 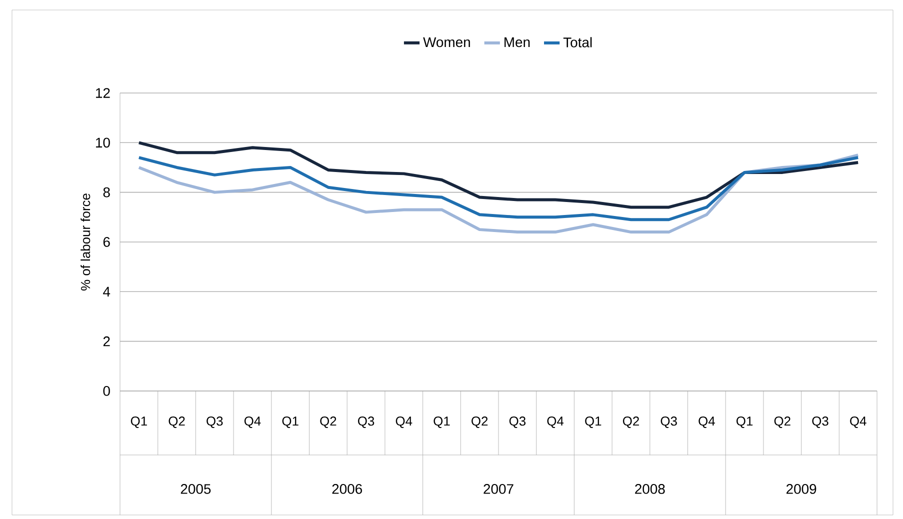 I want to click on y-tick-label: 4, so click(x=106, y=291).